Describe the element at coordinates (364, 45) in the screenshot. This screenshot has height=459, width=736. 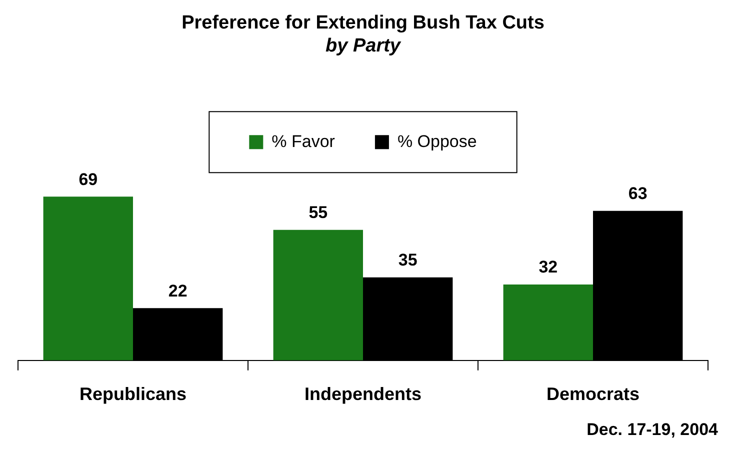
I see `chart-subtitle: by Party` at that location.